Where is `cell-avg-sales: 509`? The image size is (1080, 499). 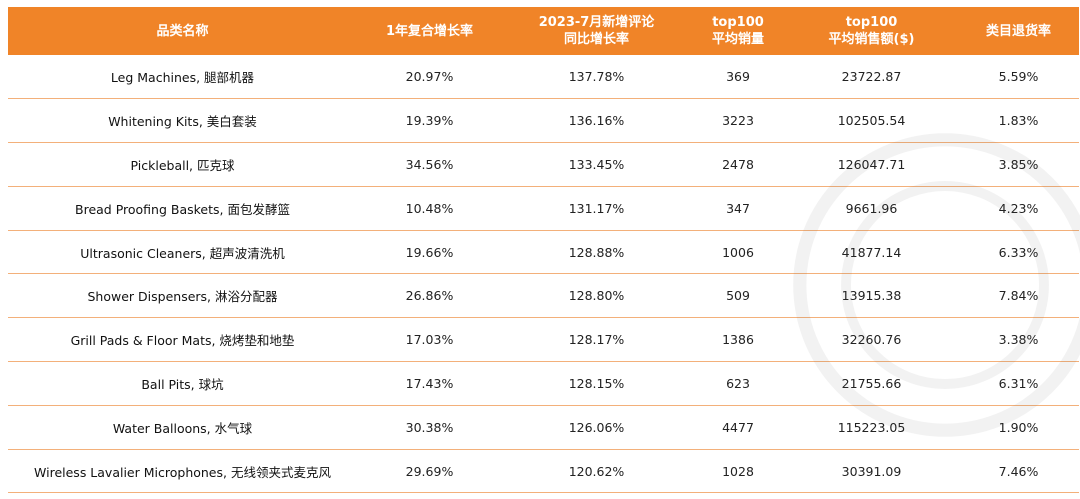 cell-avg-sales: 509 is located at coordinates (738, 296).